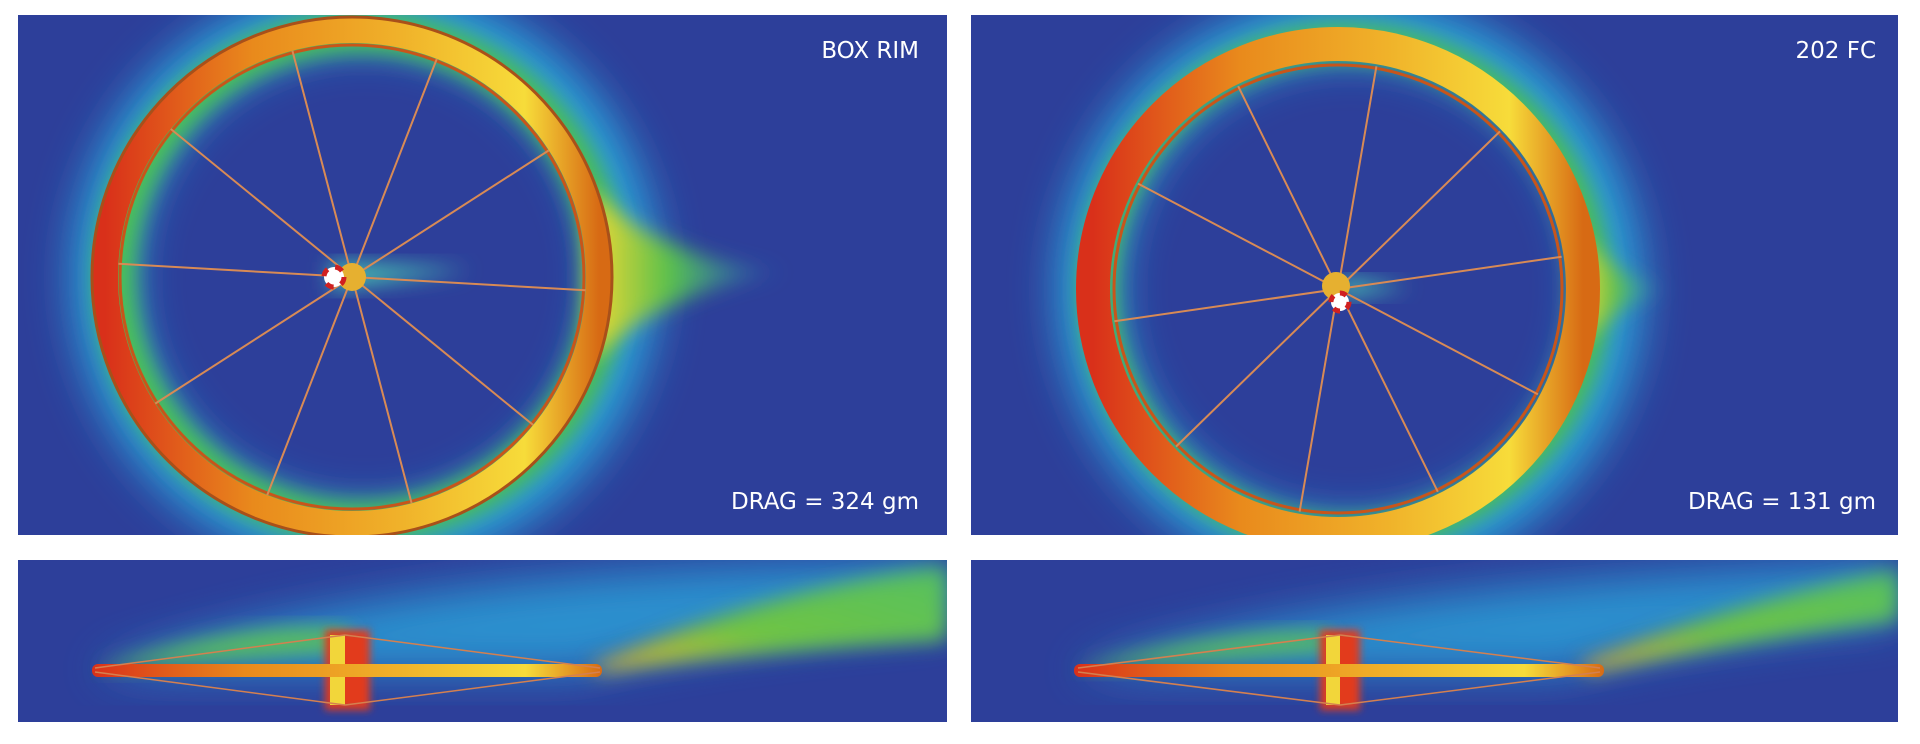 The height and width of the screenshot is (744, 1920). What do you see at coordinates (1836, 51) in the screenshot?
I see `panel-label: 202 FC` at bounding box center [1836, 51].